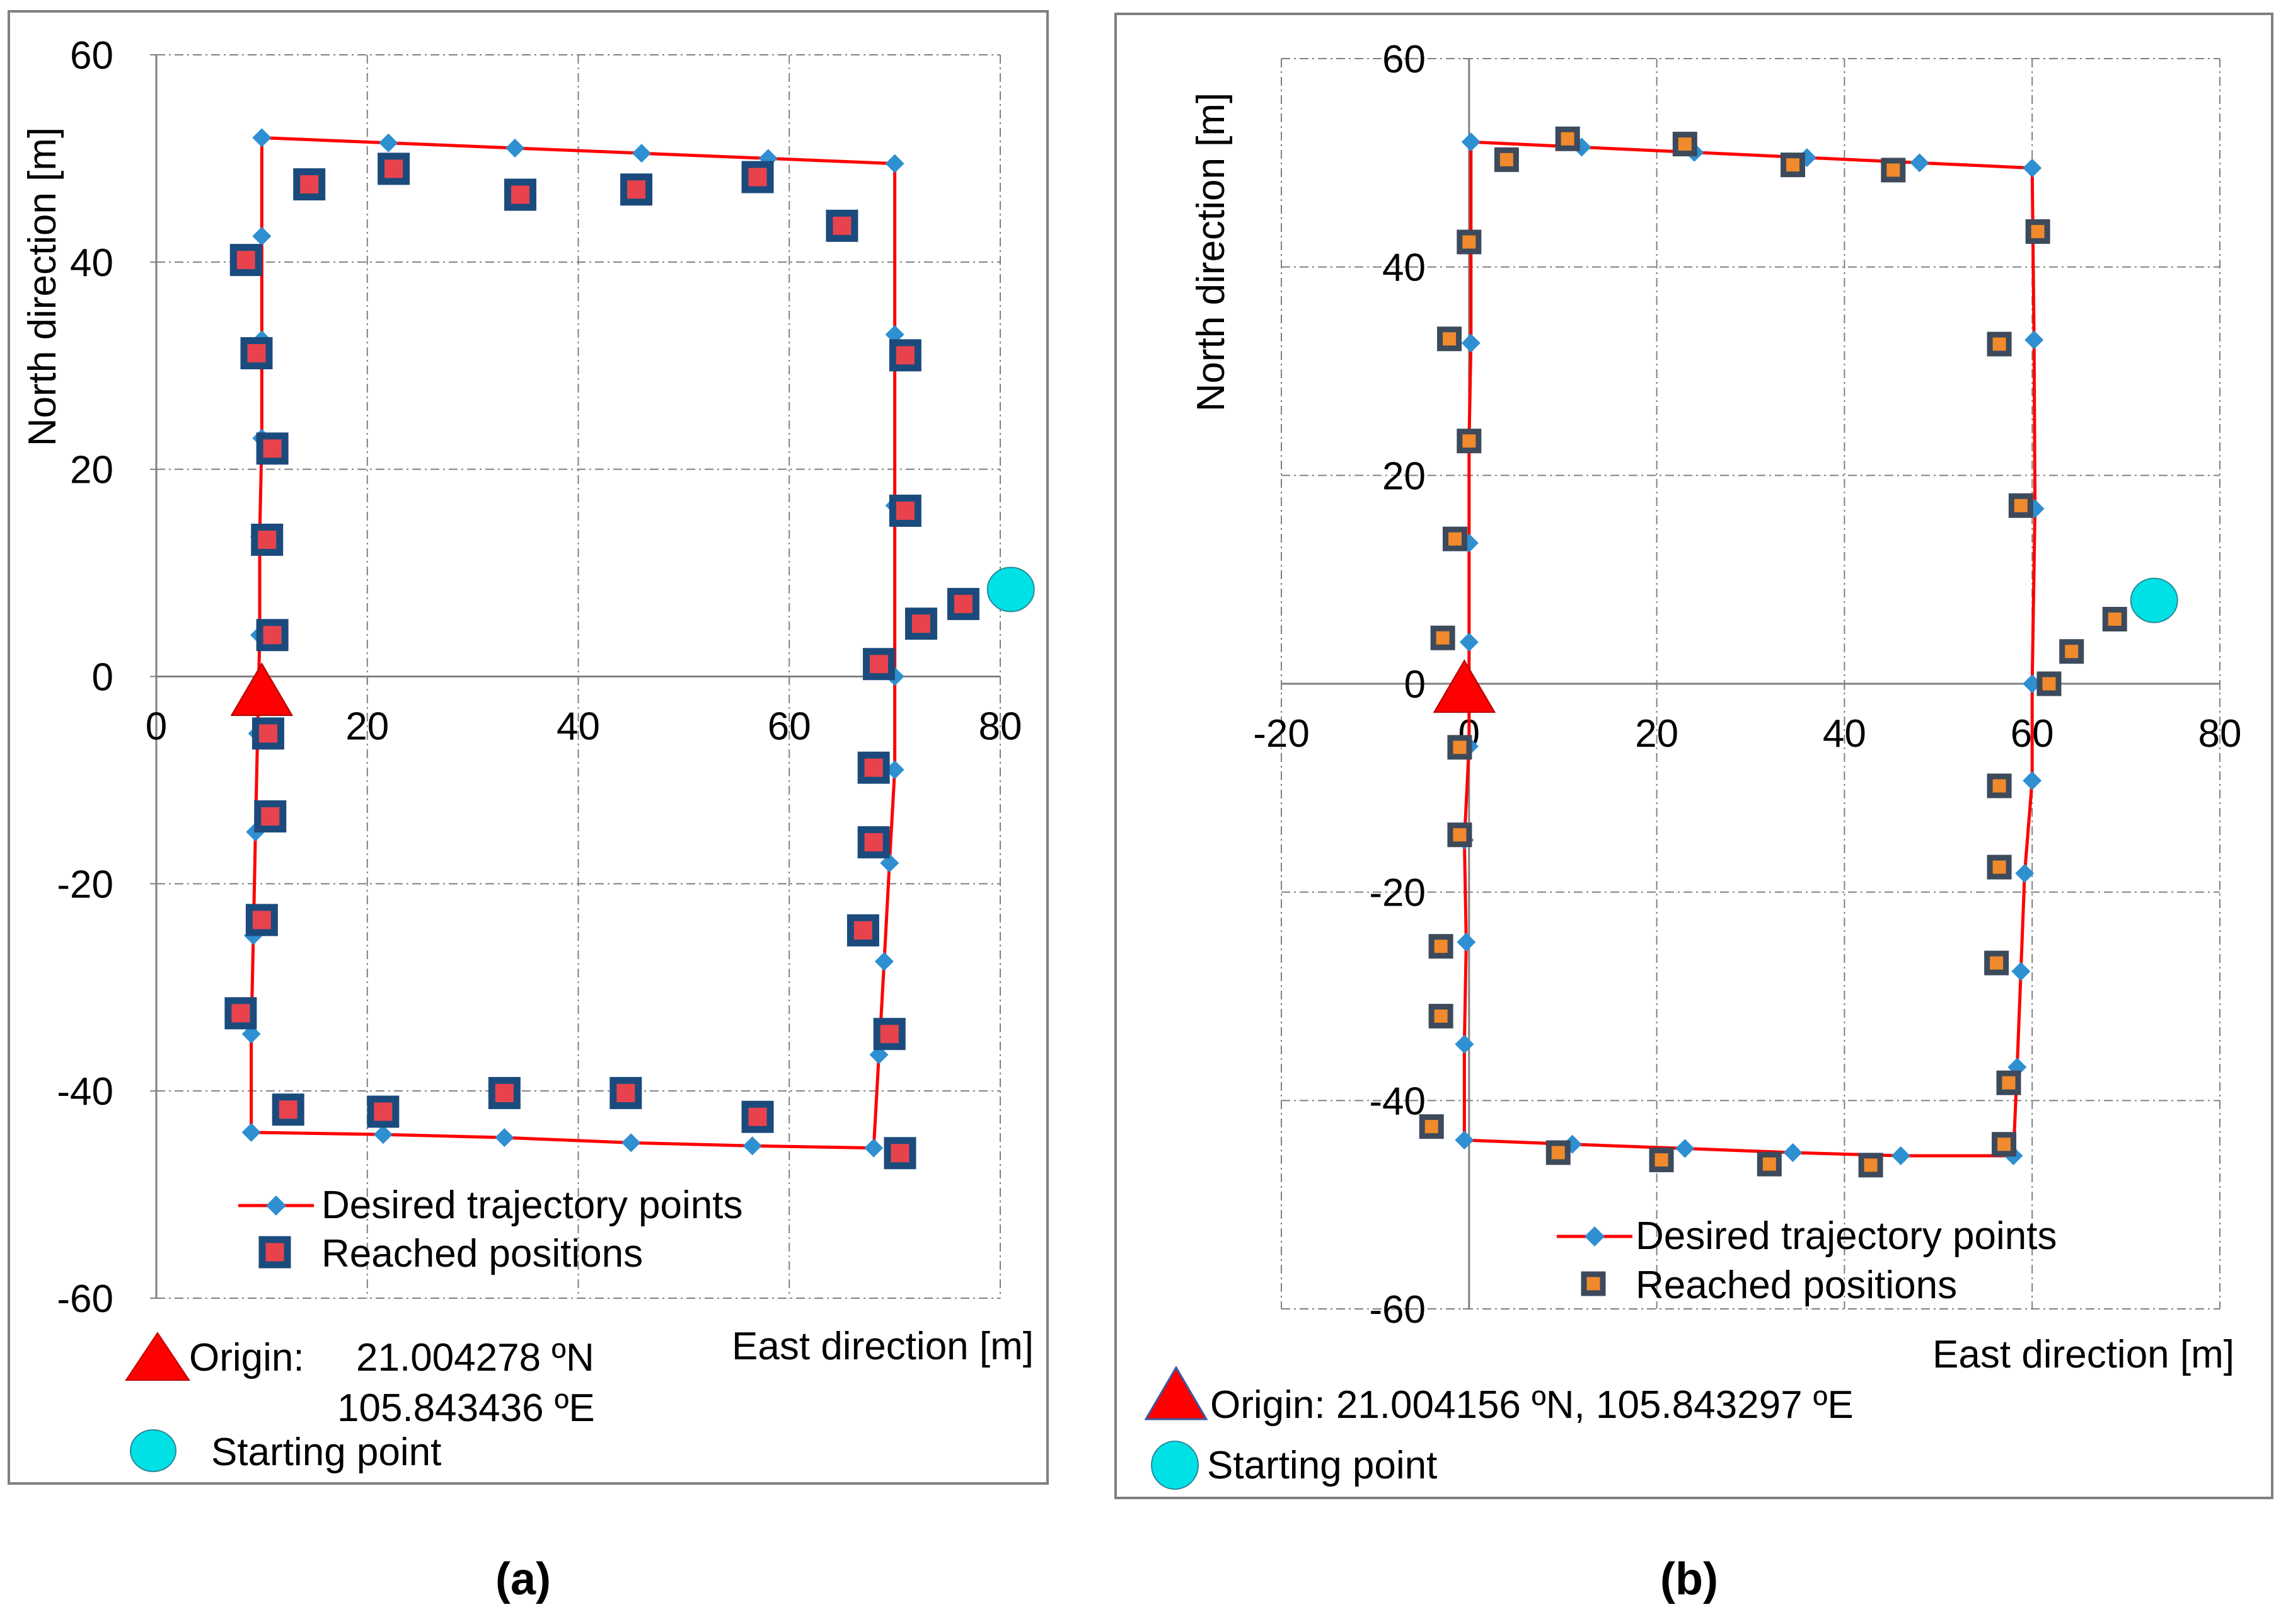  What do you see at coordinates (1398, 685) in the screenshot?
I see `panel-b-y-tick-labels: -60 -40 -20 0 20 40 60` at bounding box center [1398, 685].